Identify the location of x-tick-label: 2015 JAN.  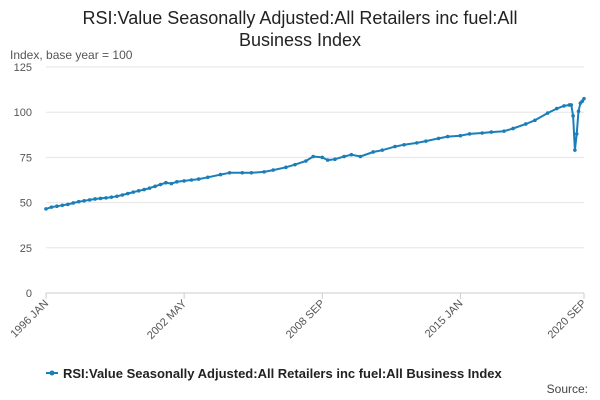
(444, 319).